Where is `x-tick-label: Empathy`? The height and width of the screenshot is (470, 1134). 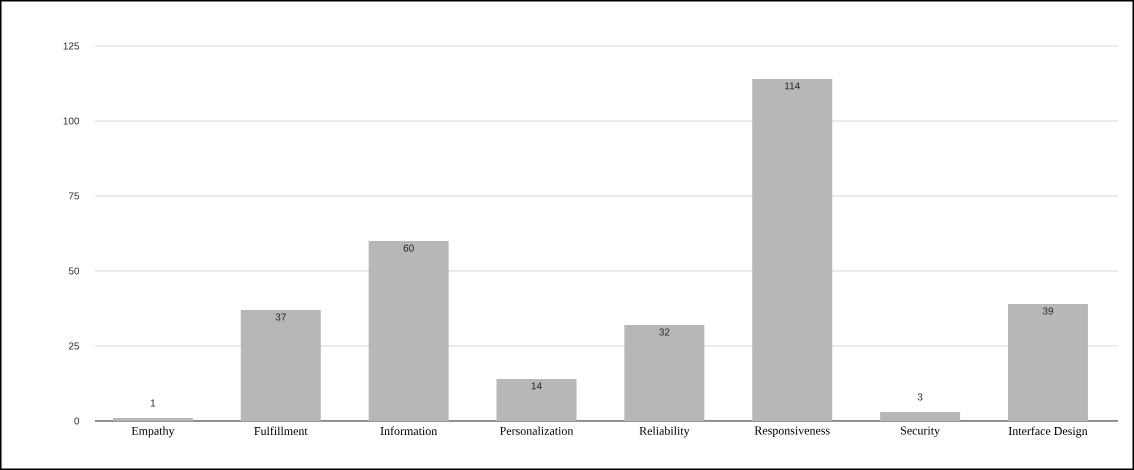 x-tick-label: Empathy is located at coordinates (153, 432).